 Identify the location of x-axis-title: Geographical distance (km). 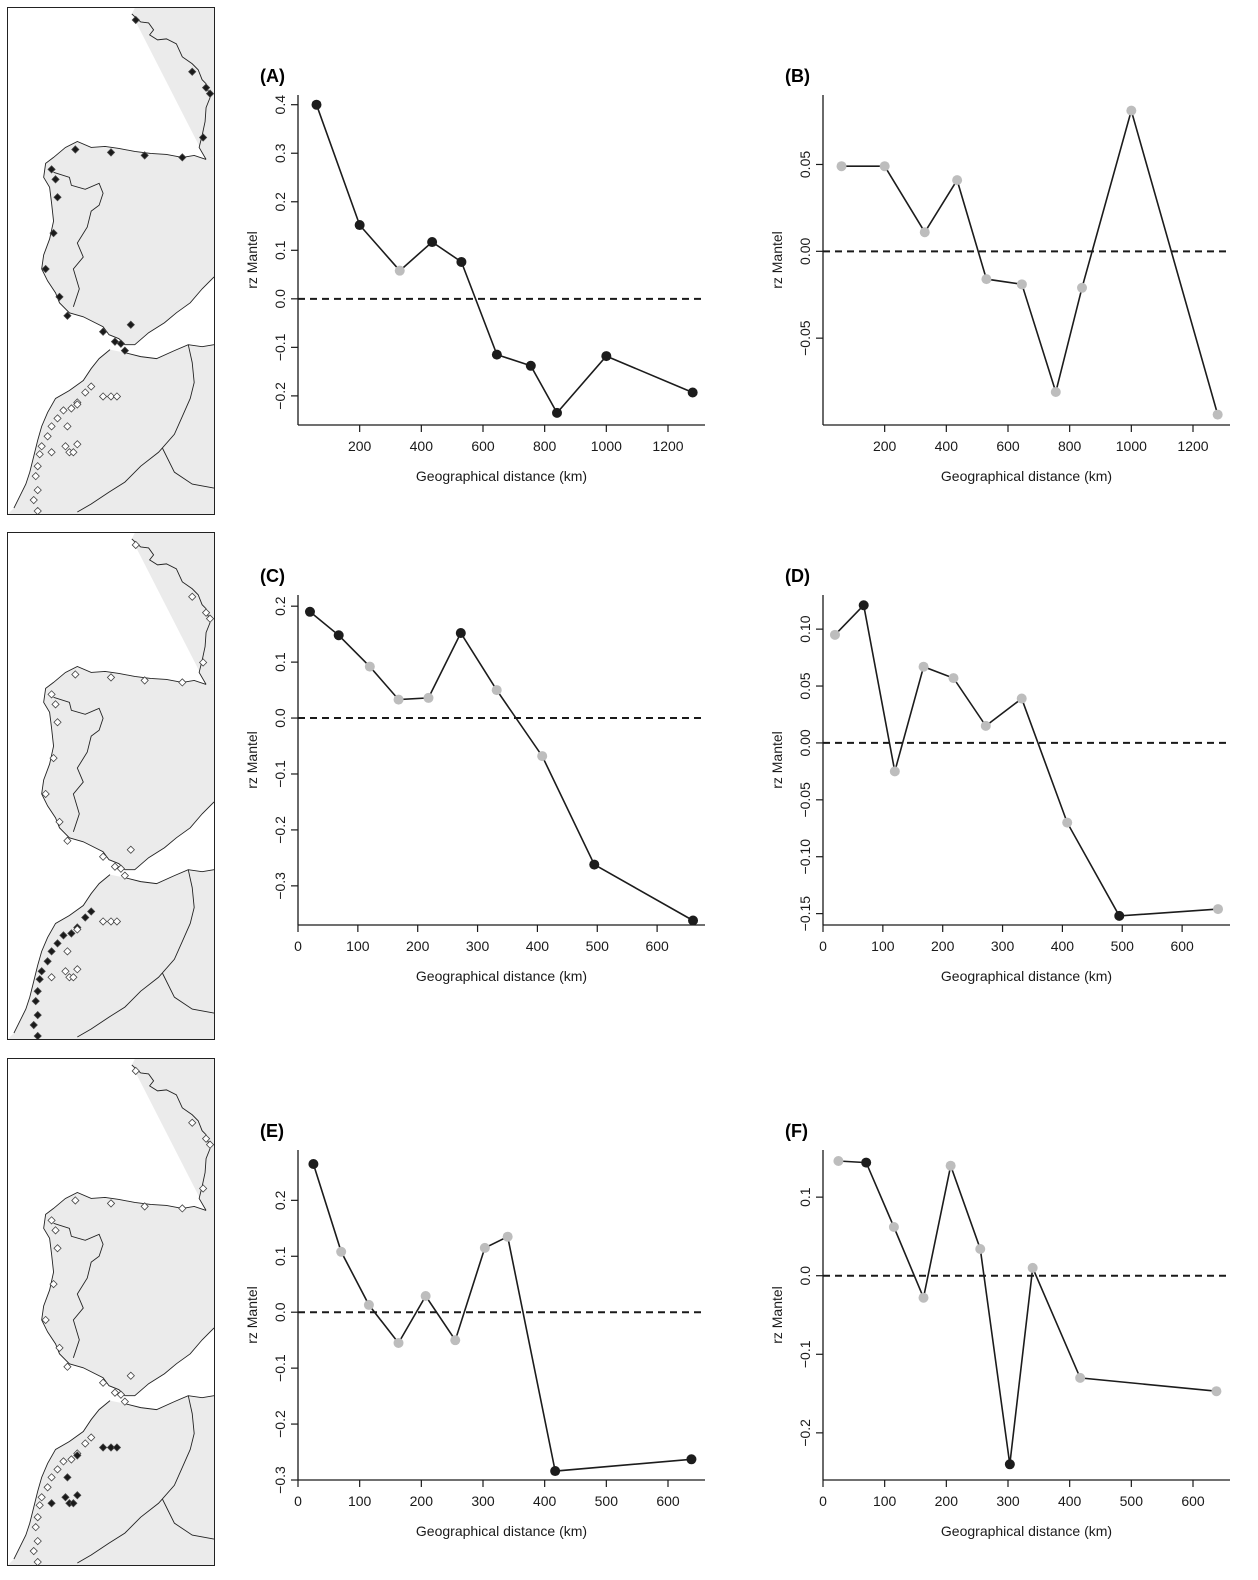
(501, 476).